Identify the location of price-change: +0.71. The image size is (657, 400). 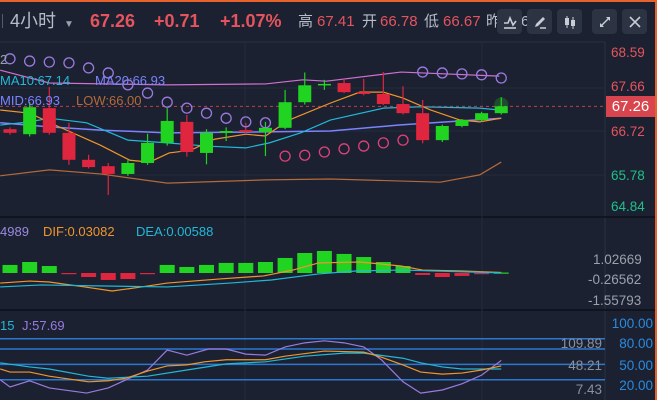
(177, 21).